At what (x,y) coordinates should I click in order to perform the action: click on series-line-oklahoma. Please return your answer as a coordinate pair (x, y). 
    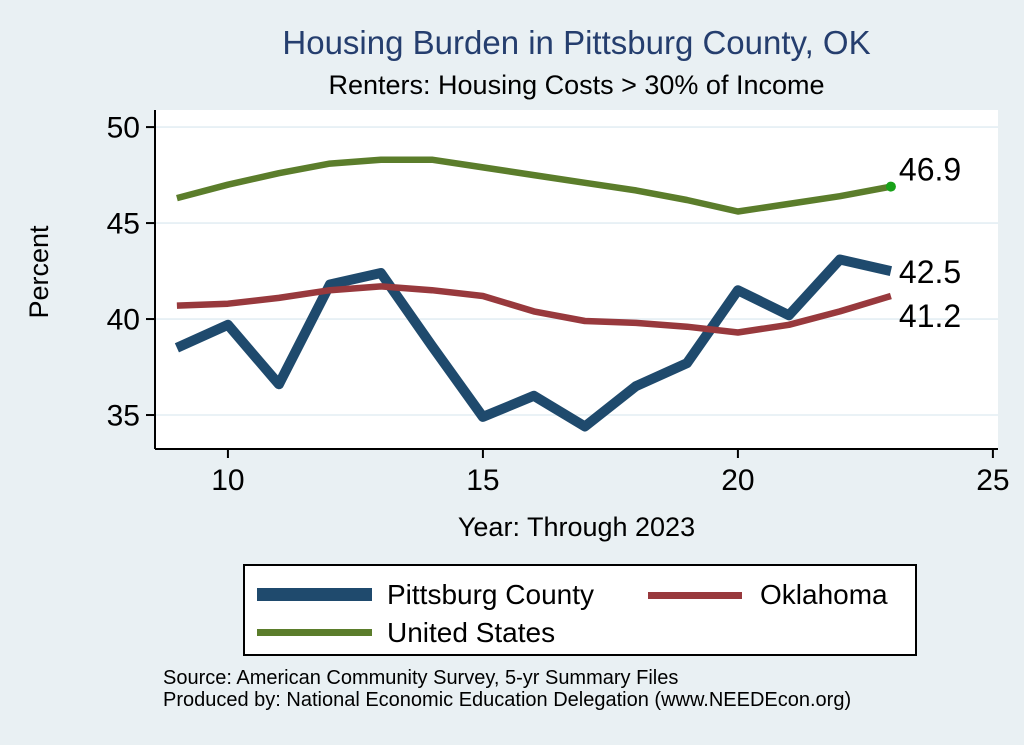
    Looking at the image, I should click on (534, 309).